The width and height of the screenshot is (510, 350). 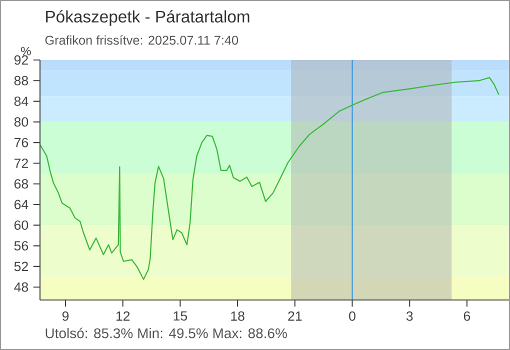 What do you see at coordinates (21, 225) in the screenshot?
I see `y-tick-label: 60` at bounding box center [21, 225].